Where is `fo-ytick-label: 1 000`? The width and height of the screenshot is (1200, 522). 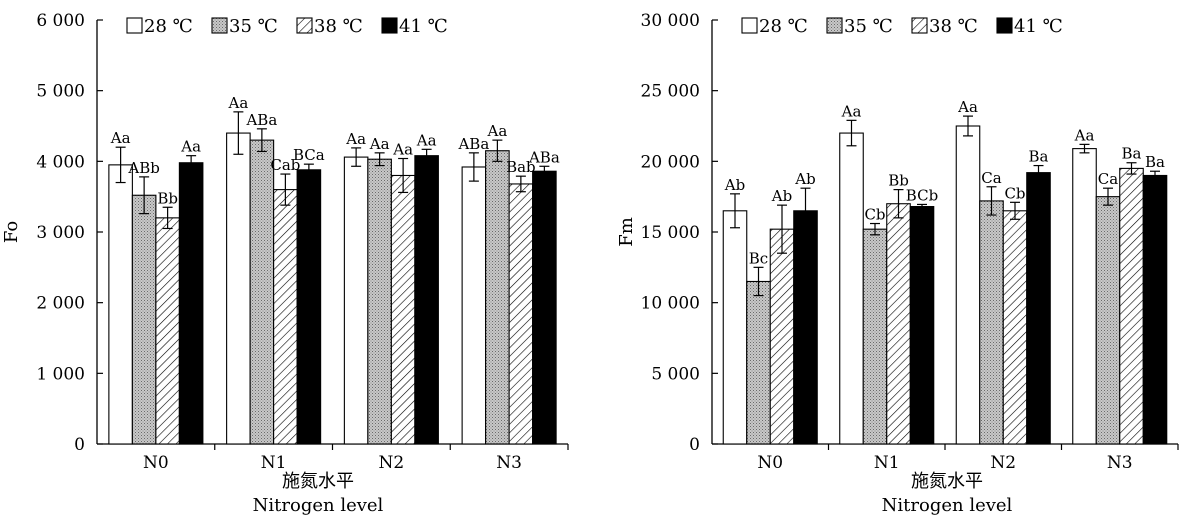 fo-ytick-label: 1 000 is located at coordinates (60, 374).